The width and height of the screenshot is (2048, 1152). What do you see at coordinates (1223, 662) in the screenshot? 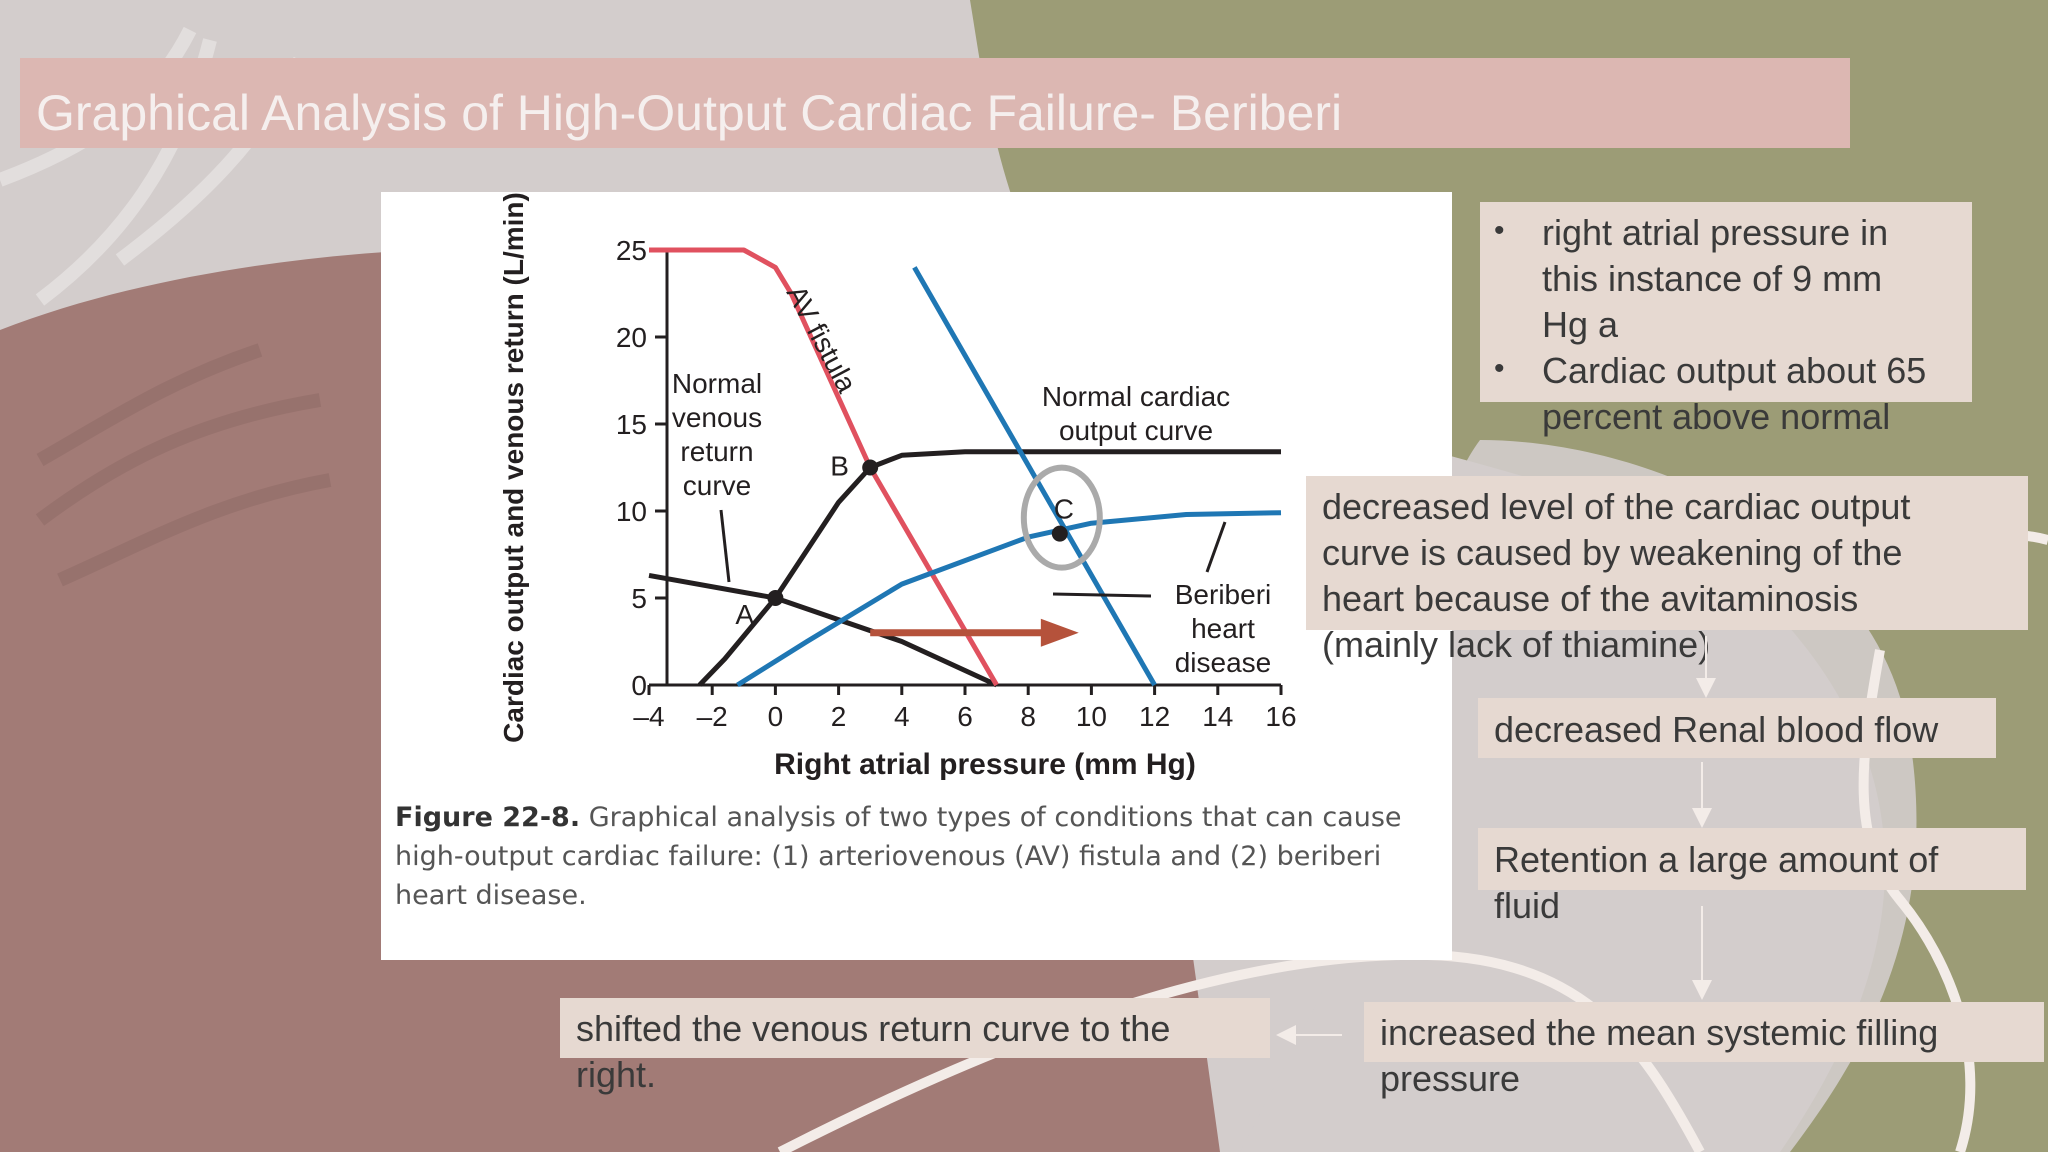
I see `beriberi-label: disease` at bounding box center [1223, 662].